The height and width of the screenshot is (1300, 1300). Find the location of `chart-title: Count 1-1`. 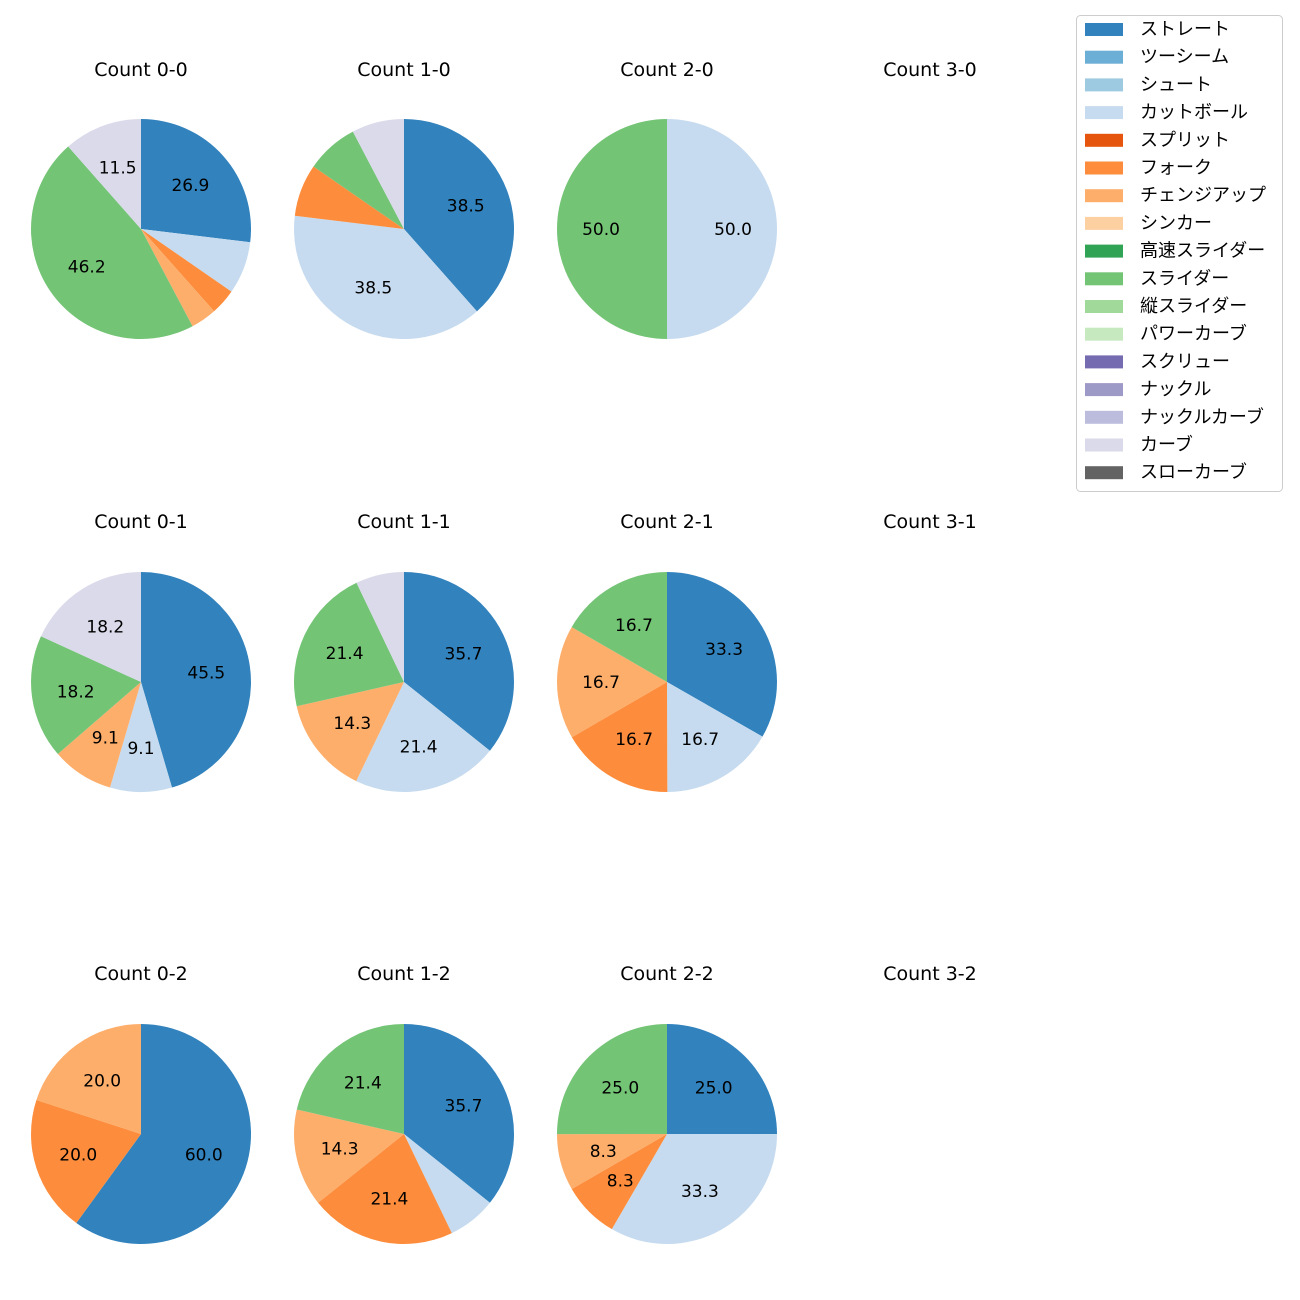

chart-title: Count 1-1 is located at coordinates (404, 522).